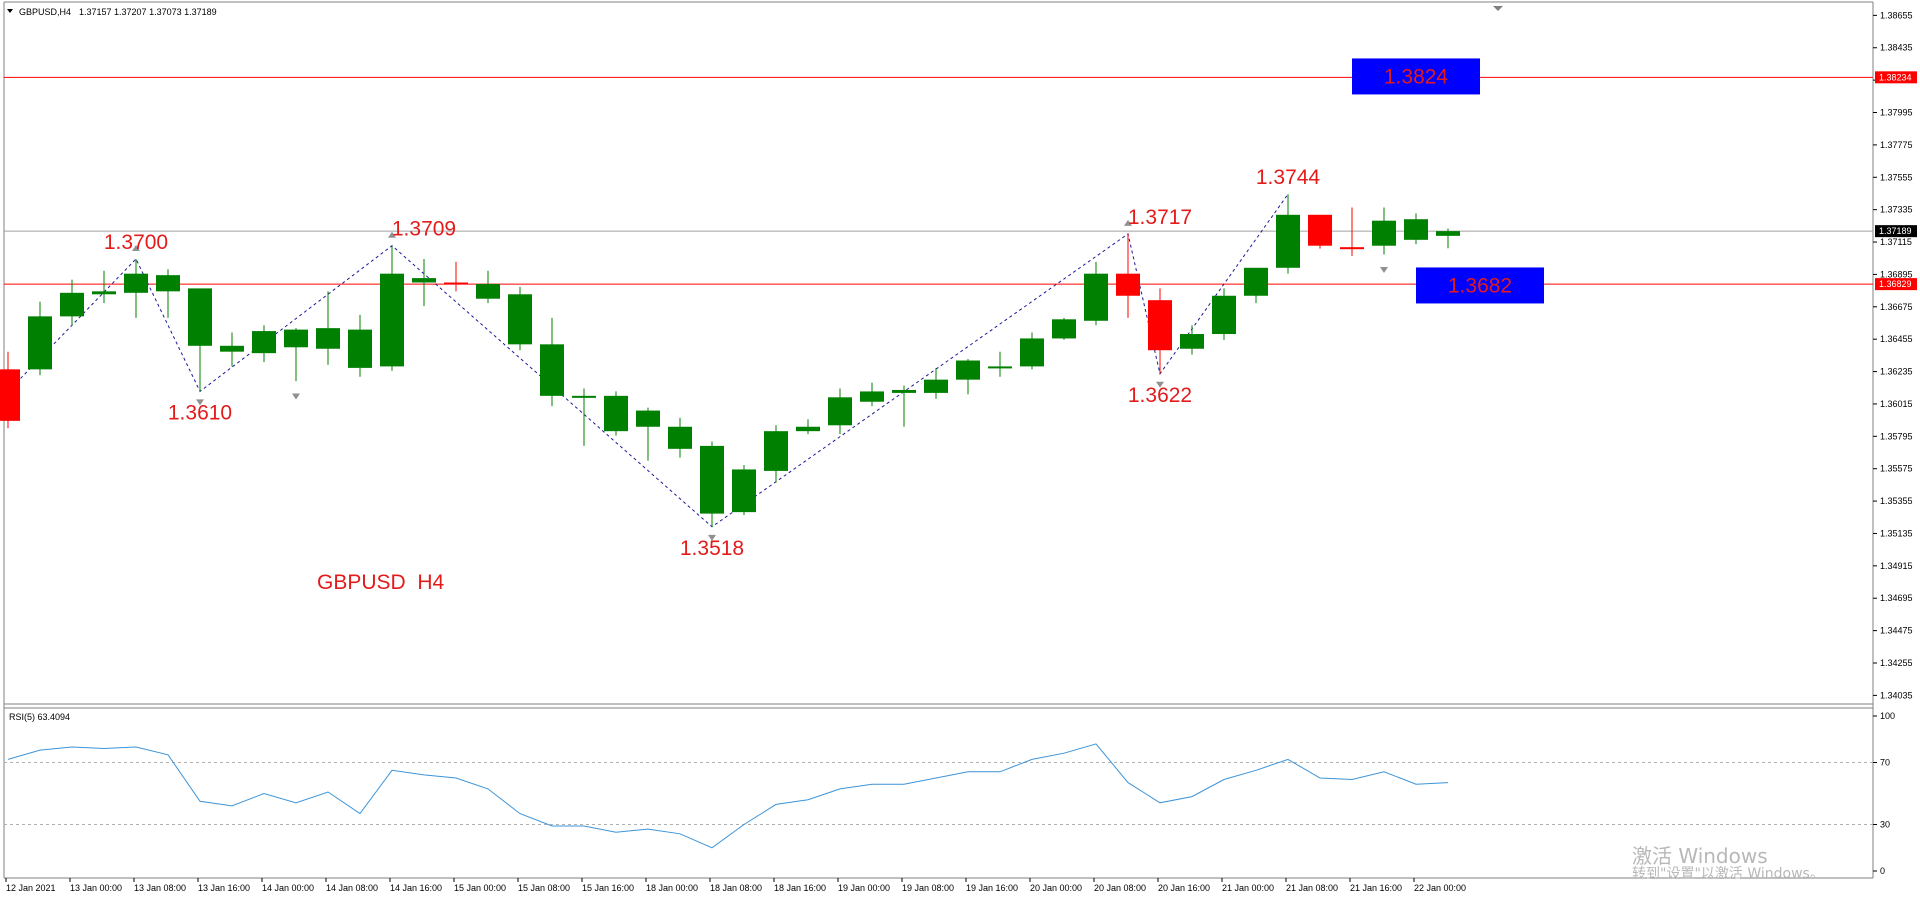  What do you see at coordinates (1896, 663) in the screenshot?
I see `price-tick-label: 1.34255` at bounding box center [1896, 663].